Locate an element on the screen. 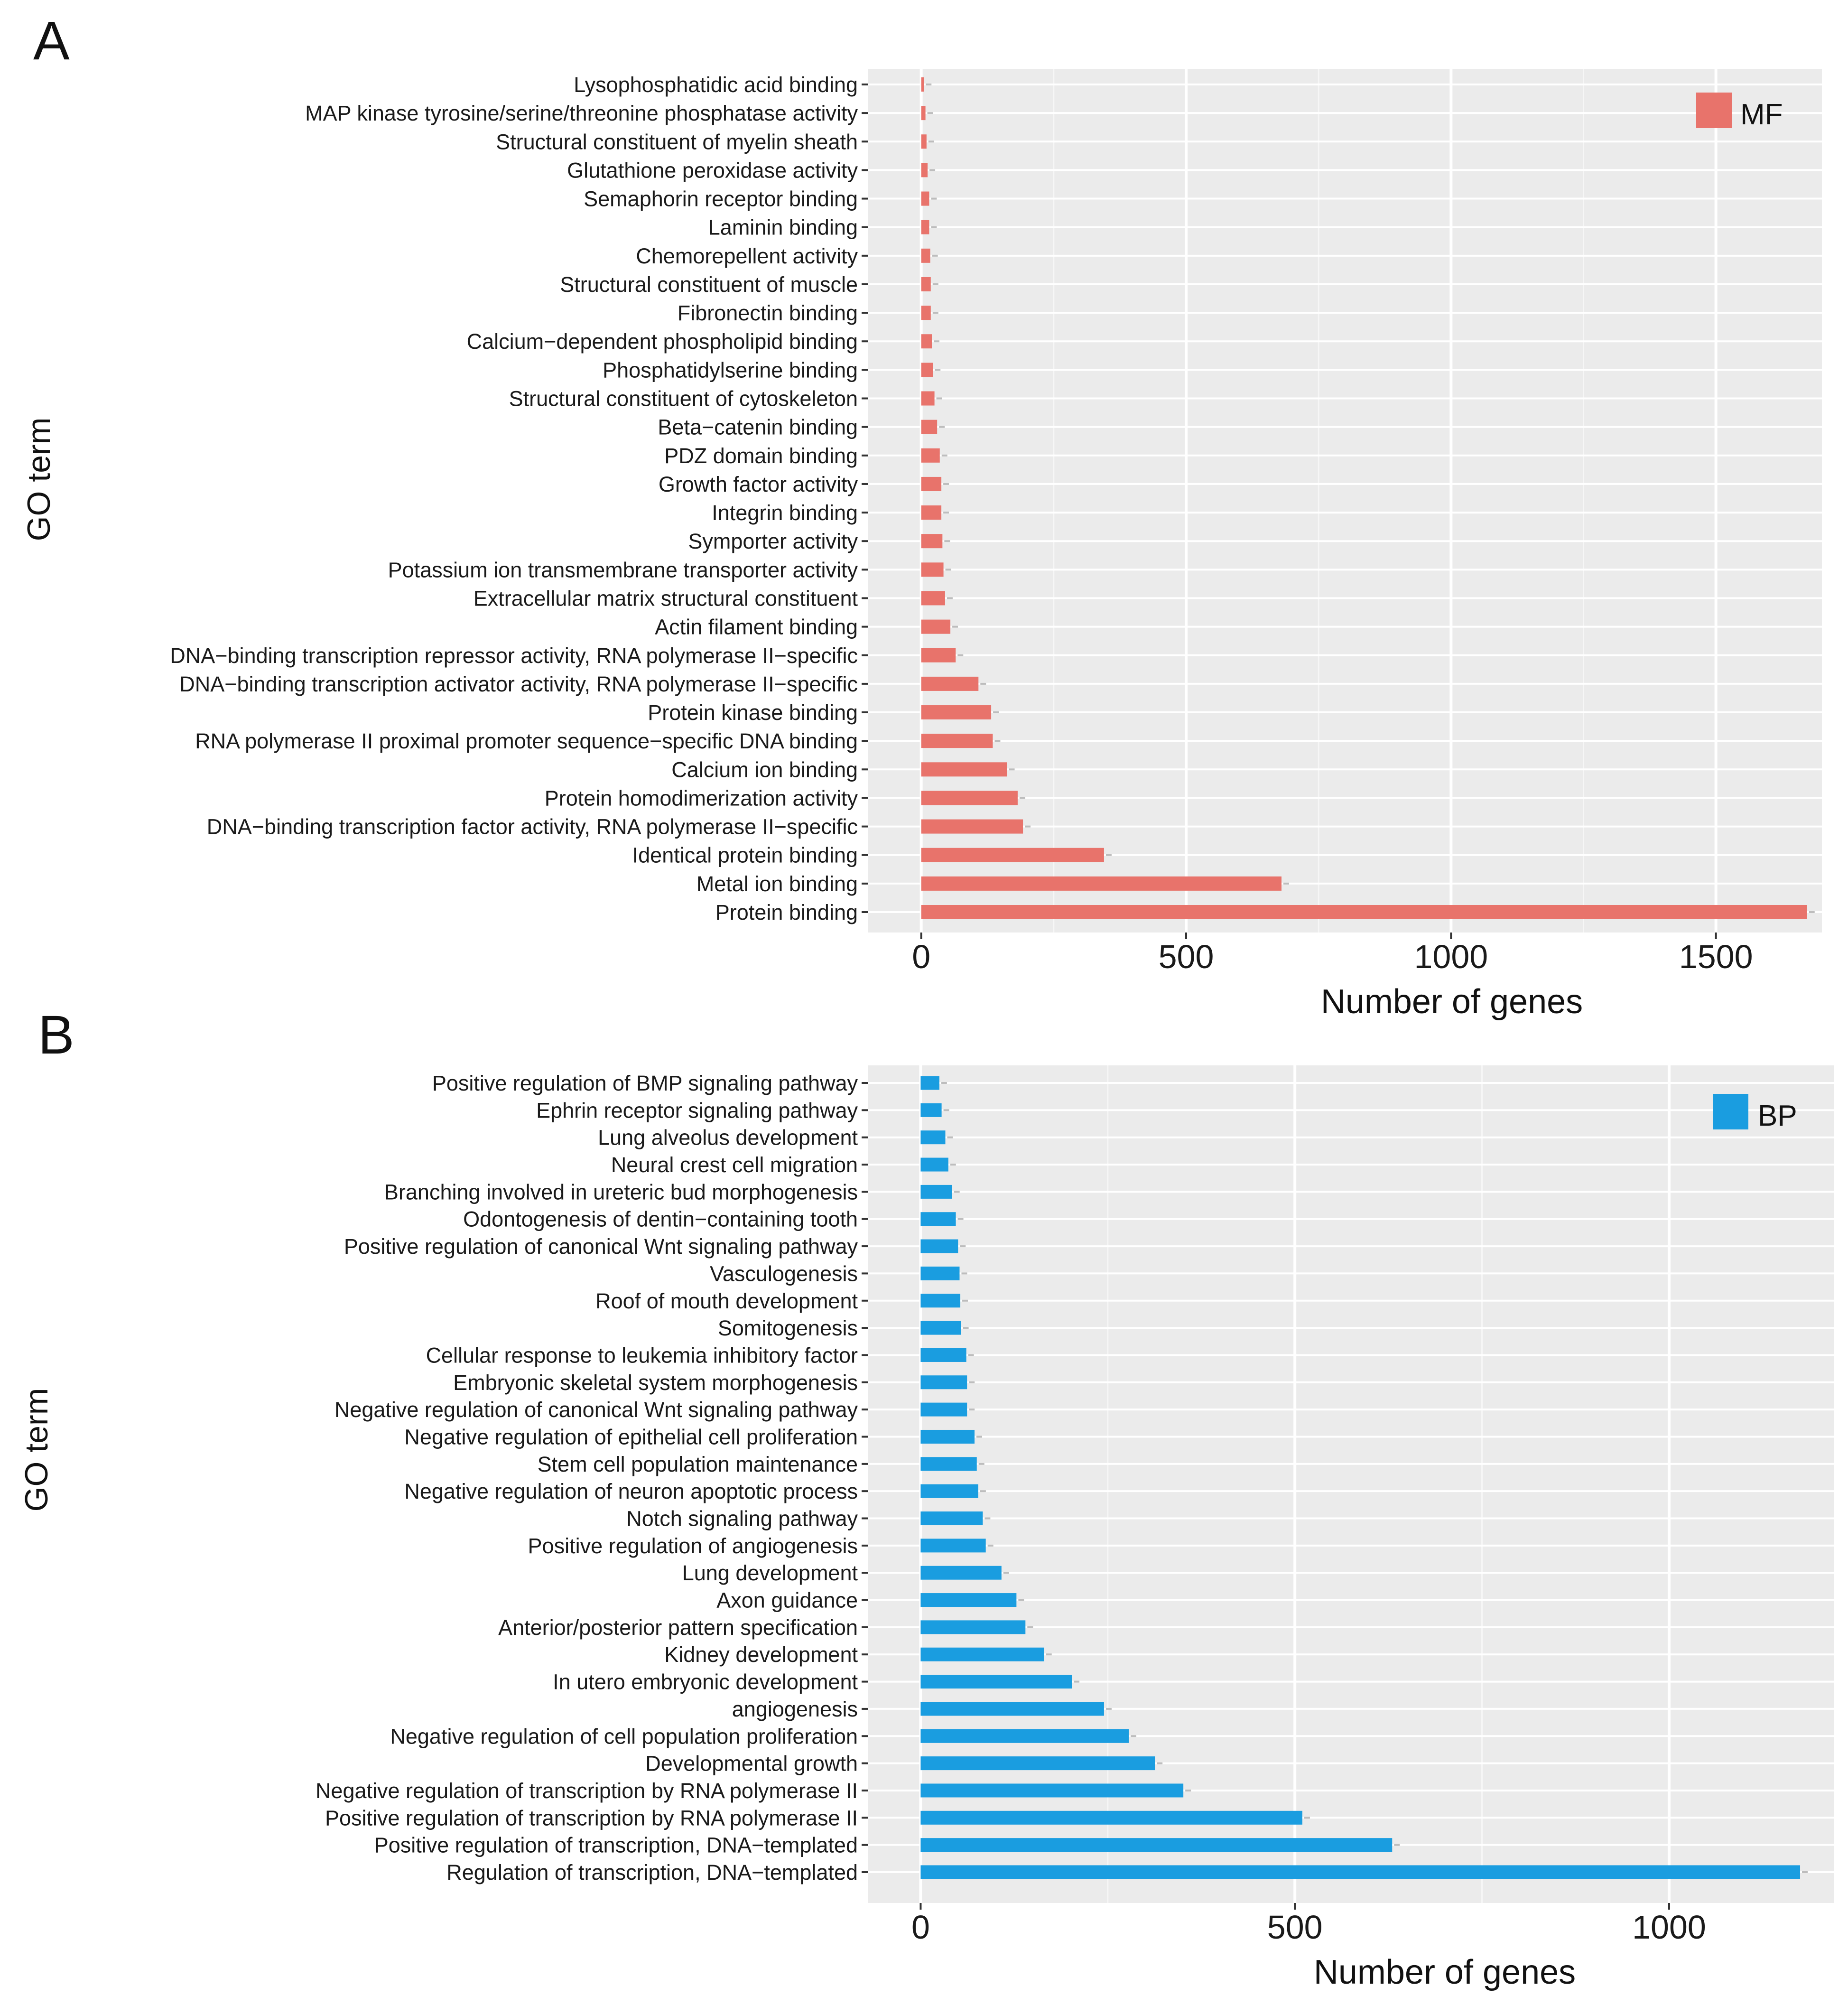 The height and width of the screenshot is (1996, 1848). panel-b-y-tick-label: Vasculogenesis is located at coordinates (784, 1273).